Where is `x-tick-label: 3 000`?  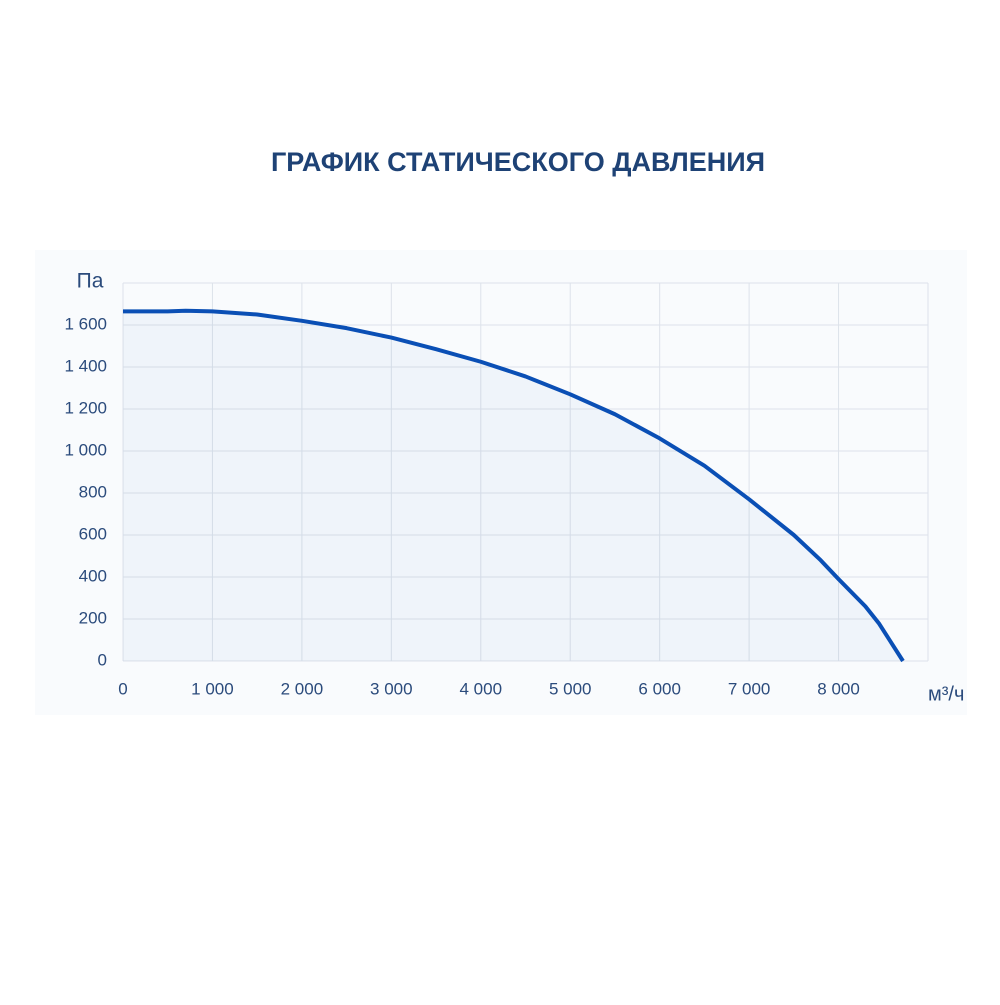
x-tick-label: 3 000 is located at coordinates (391, 688).